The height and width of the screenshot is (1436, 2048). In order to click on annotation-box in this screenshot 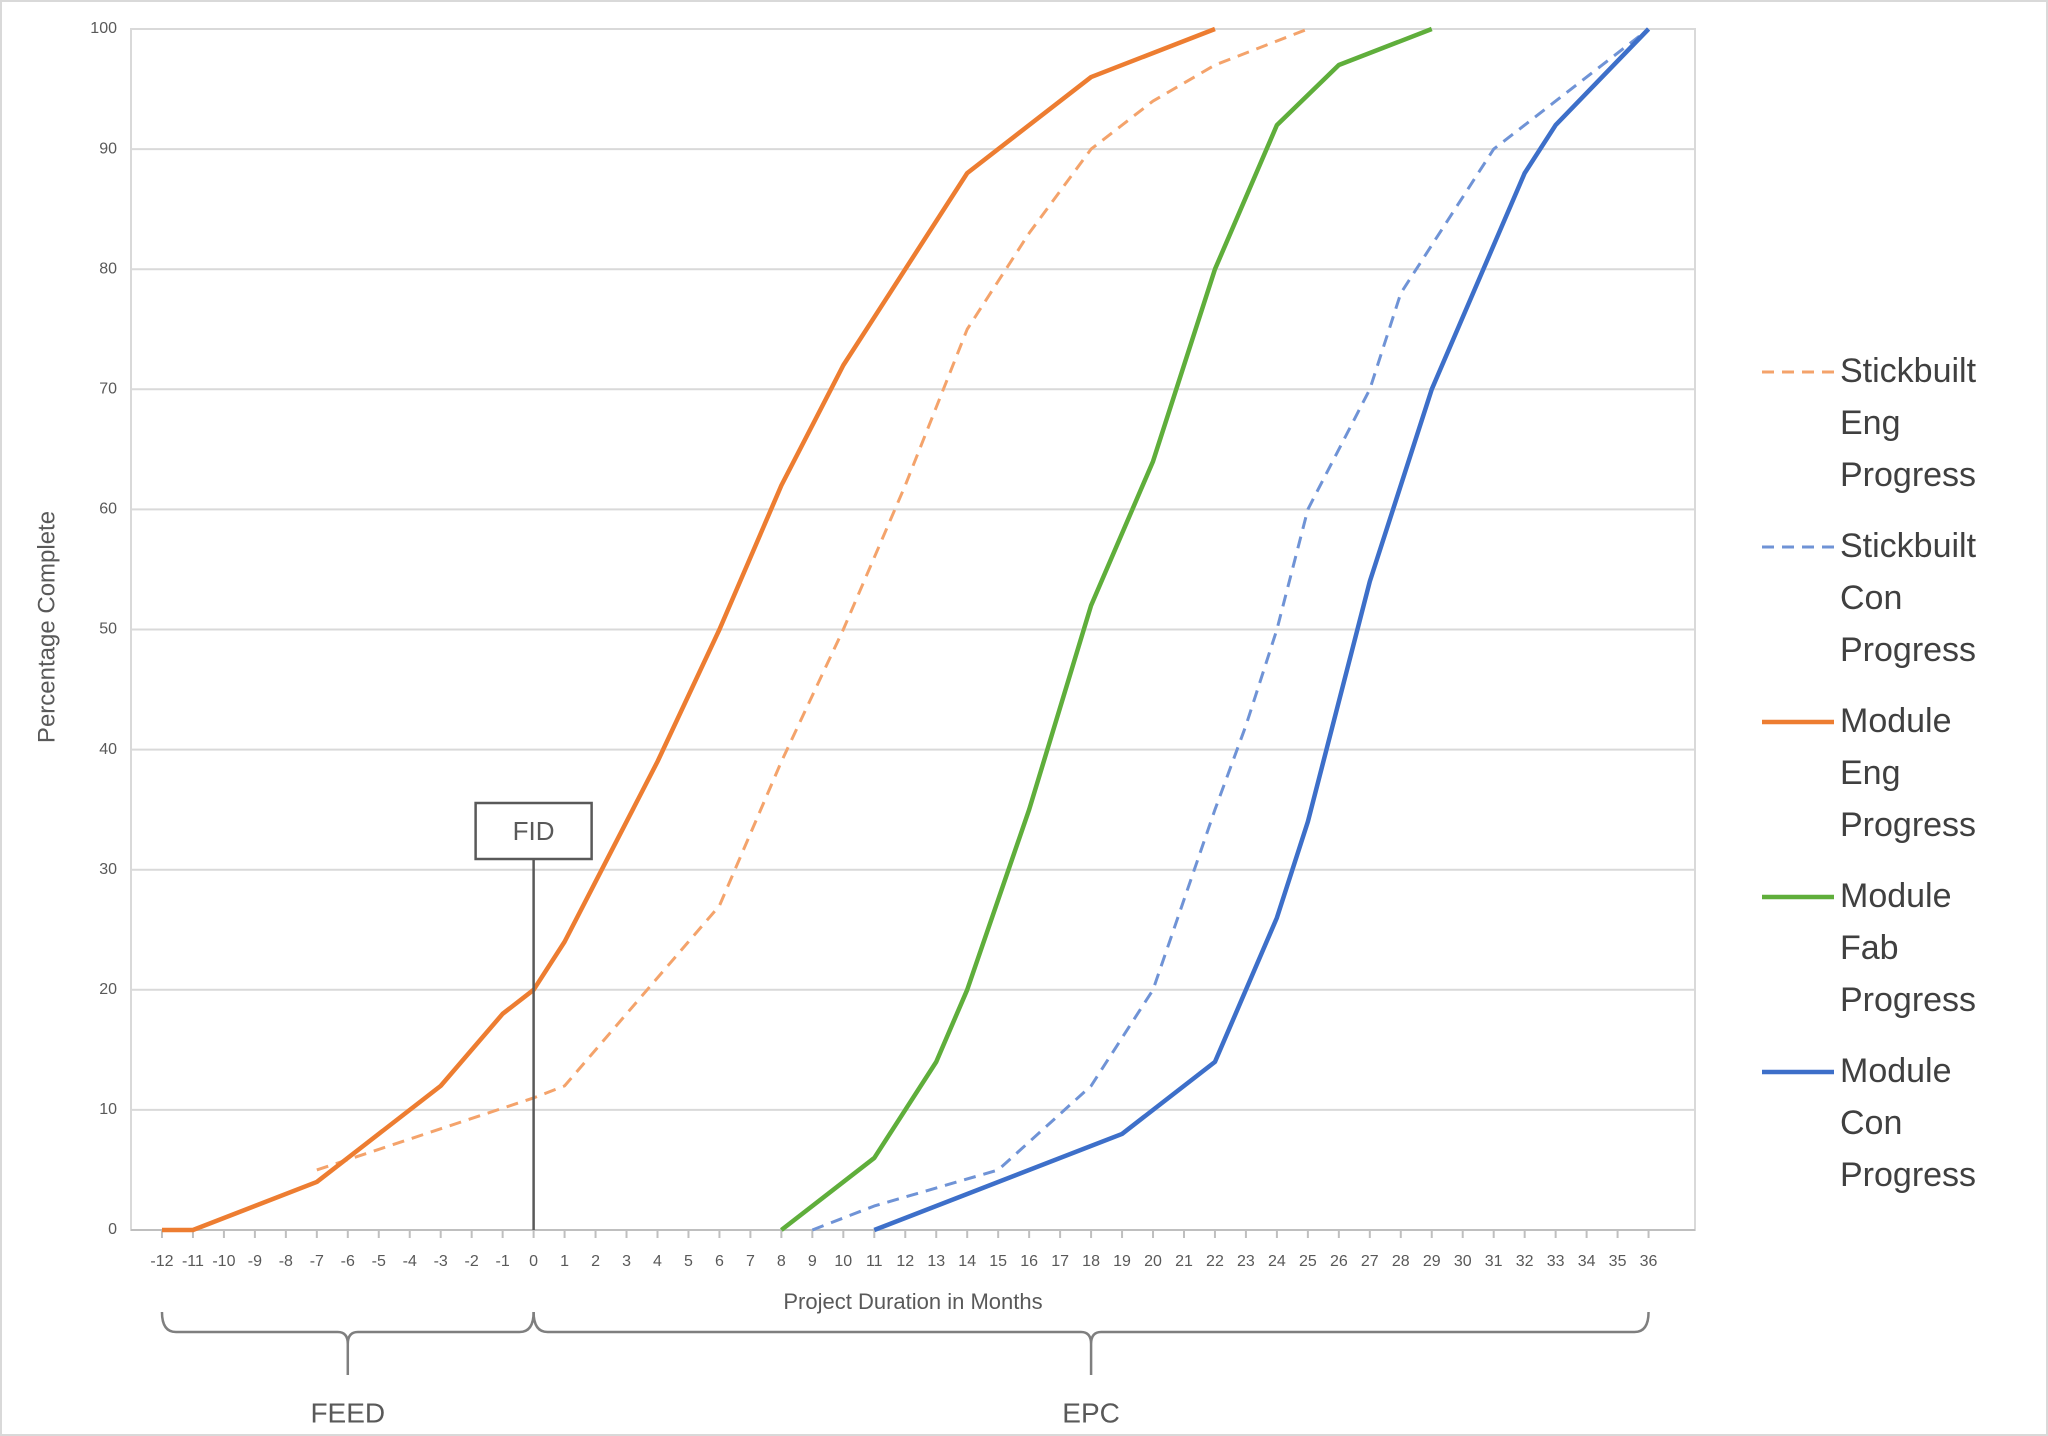, I will do `click(533, 831)`.